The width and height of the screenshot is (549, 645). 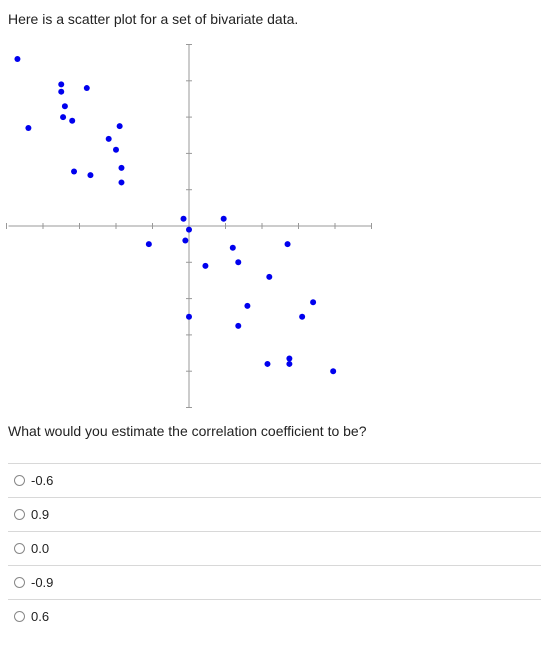 What do you see at coordinates (42, 582) in the screenshot?
I see `option-label: -0.9` at bounding box center [42, 582].